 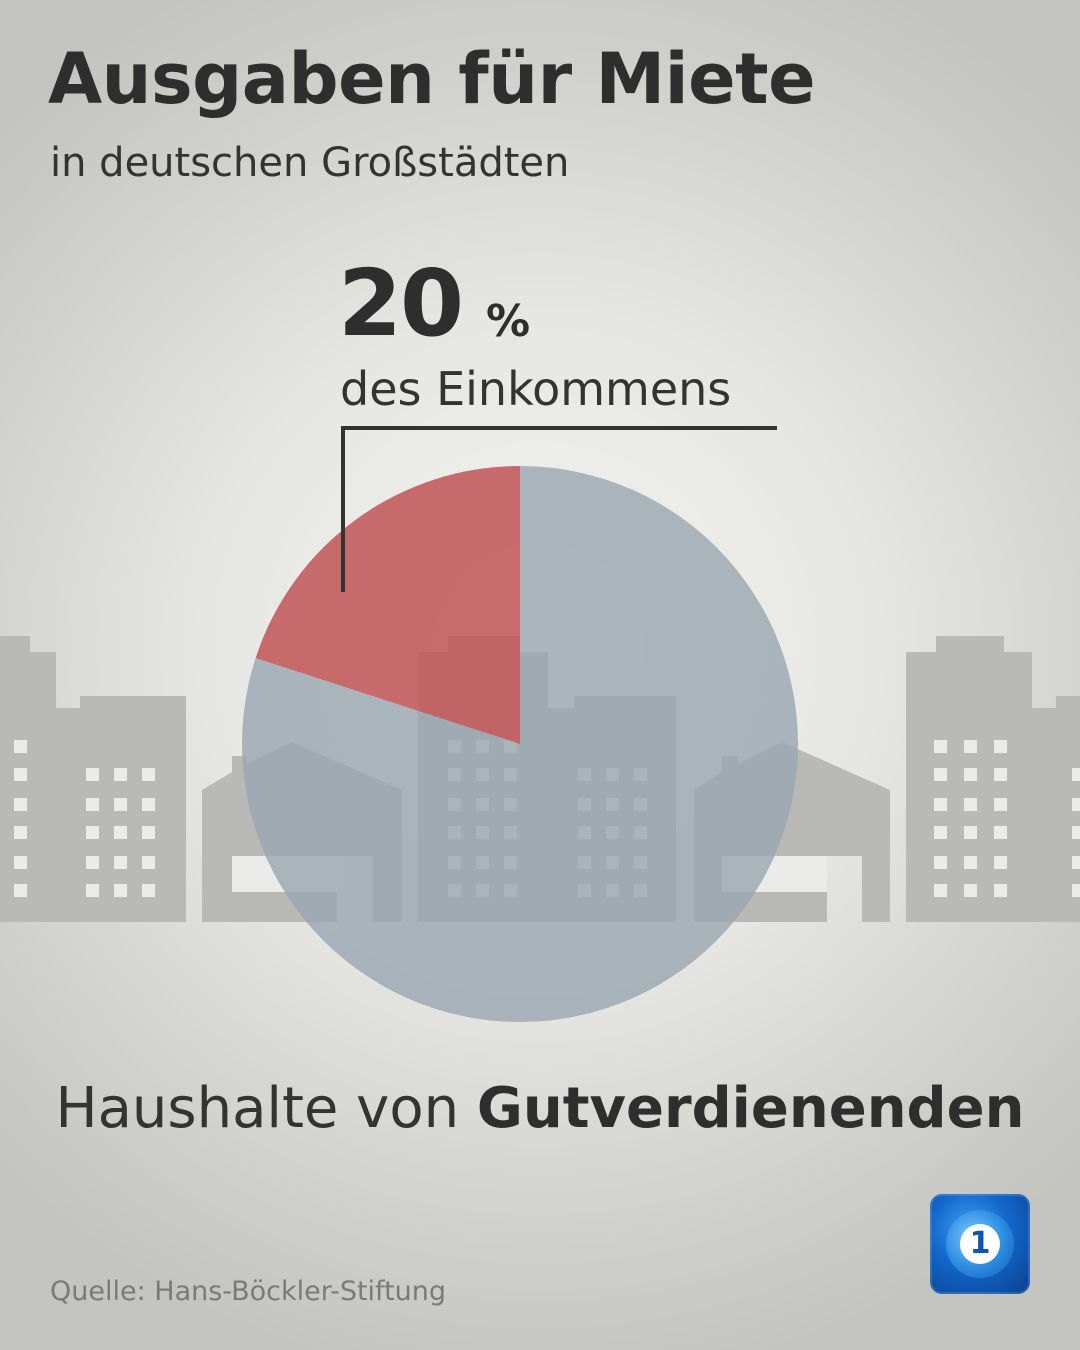 I want to click on chart-title: Ausgaben für Miete, so click(x=432, y=79).